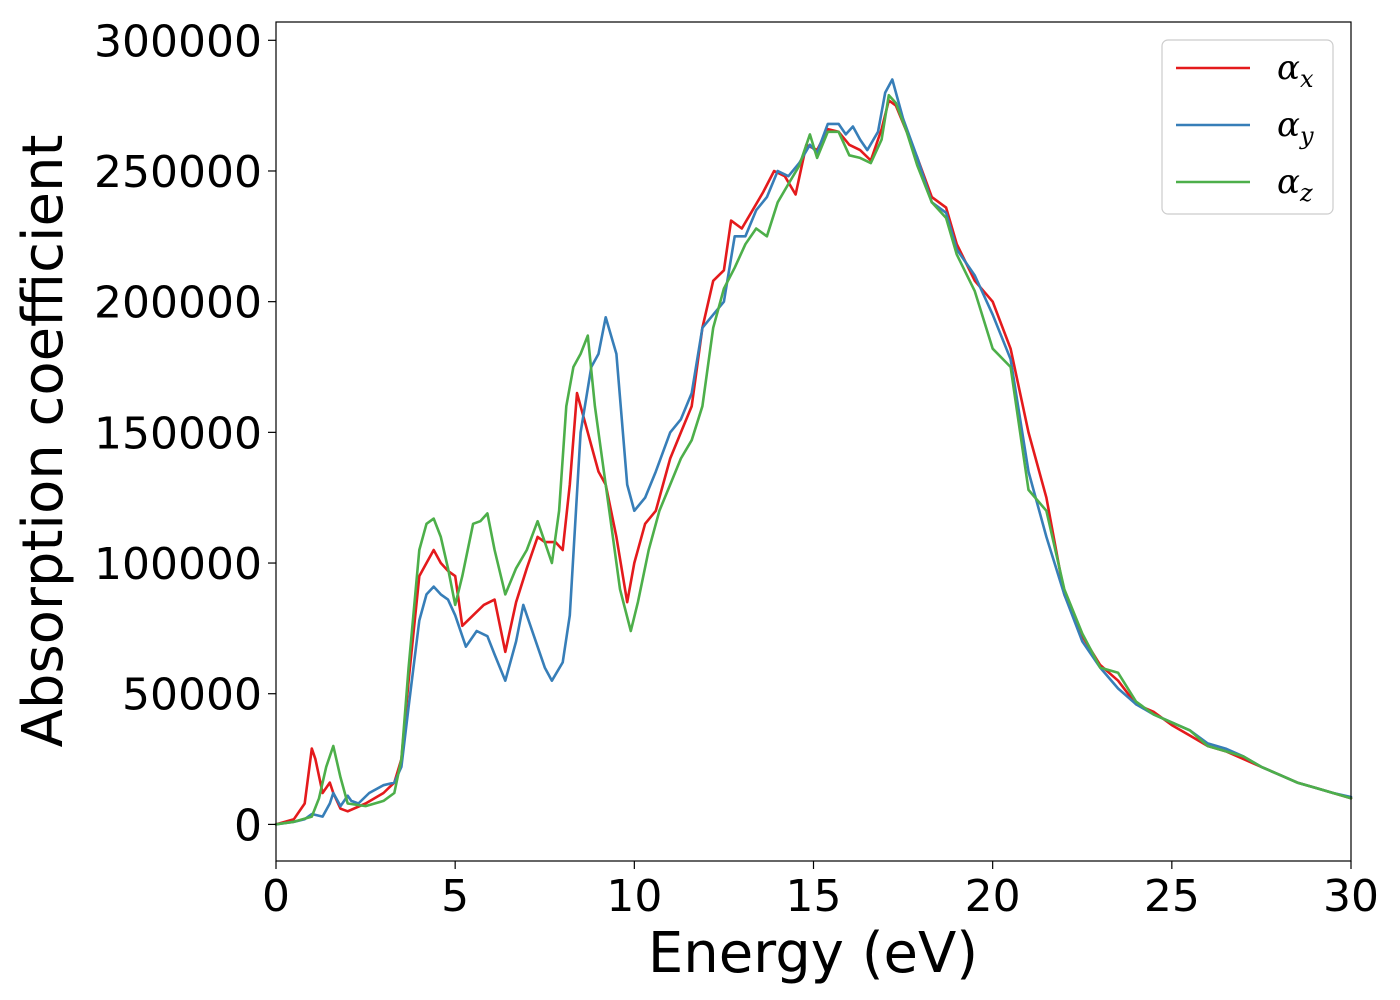  Describe the element at coordinates (178, 303) in the screenshot. I see `y-tick-label: 200000` at that location.